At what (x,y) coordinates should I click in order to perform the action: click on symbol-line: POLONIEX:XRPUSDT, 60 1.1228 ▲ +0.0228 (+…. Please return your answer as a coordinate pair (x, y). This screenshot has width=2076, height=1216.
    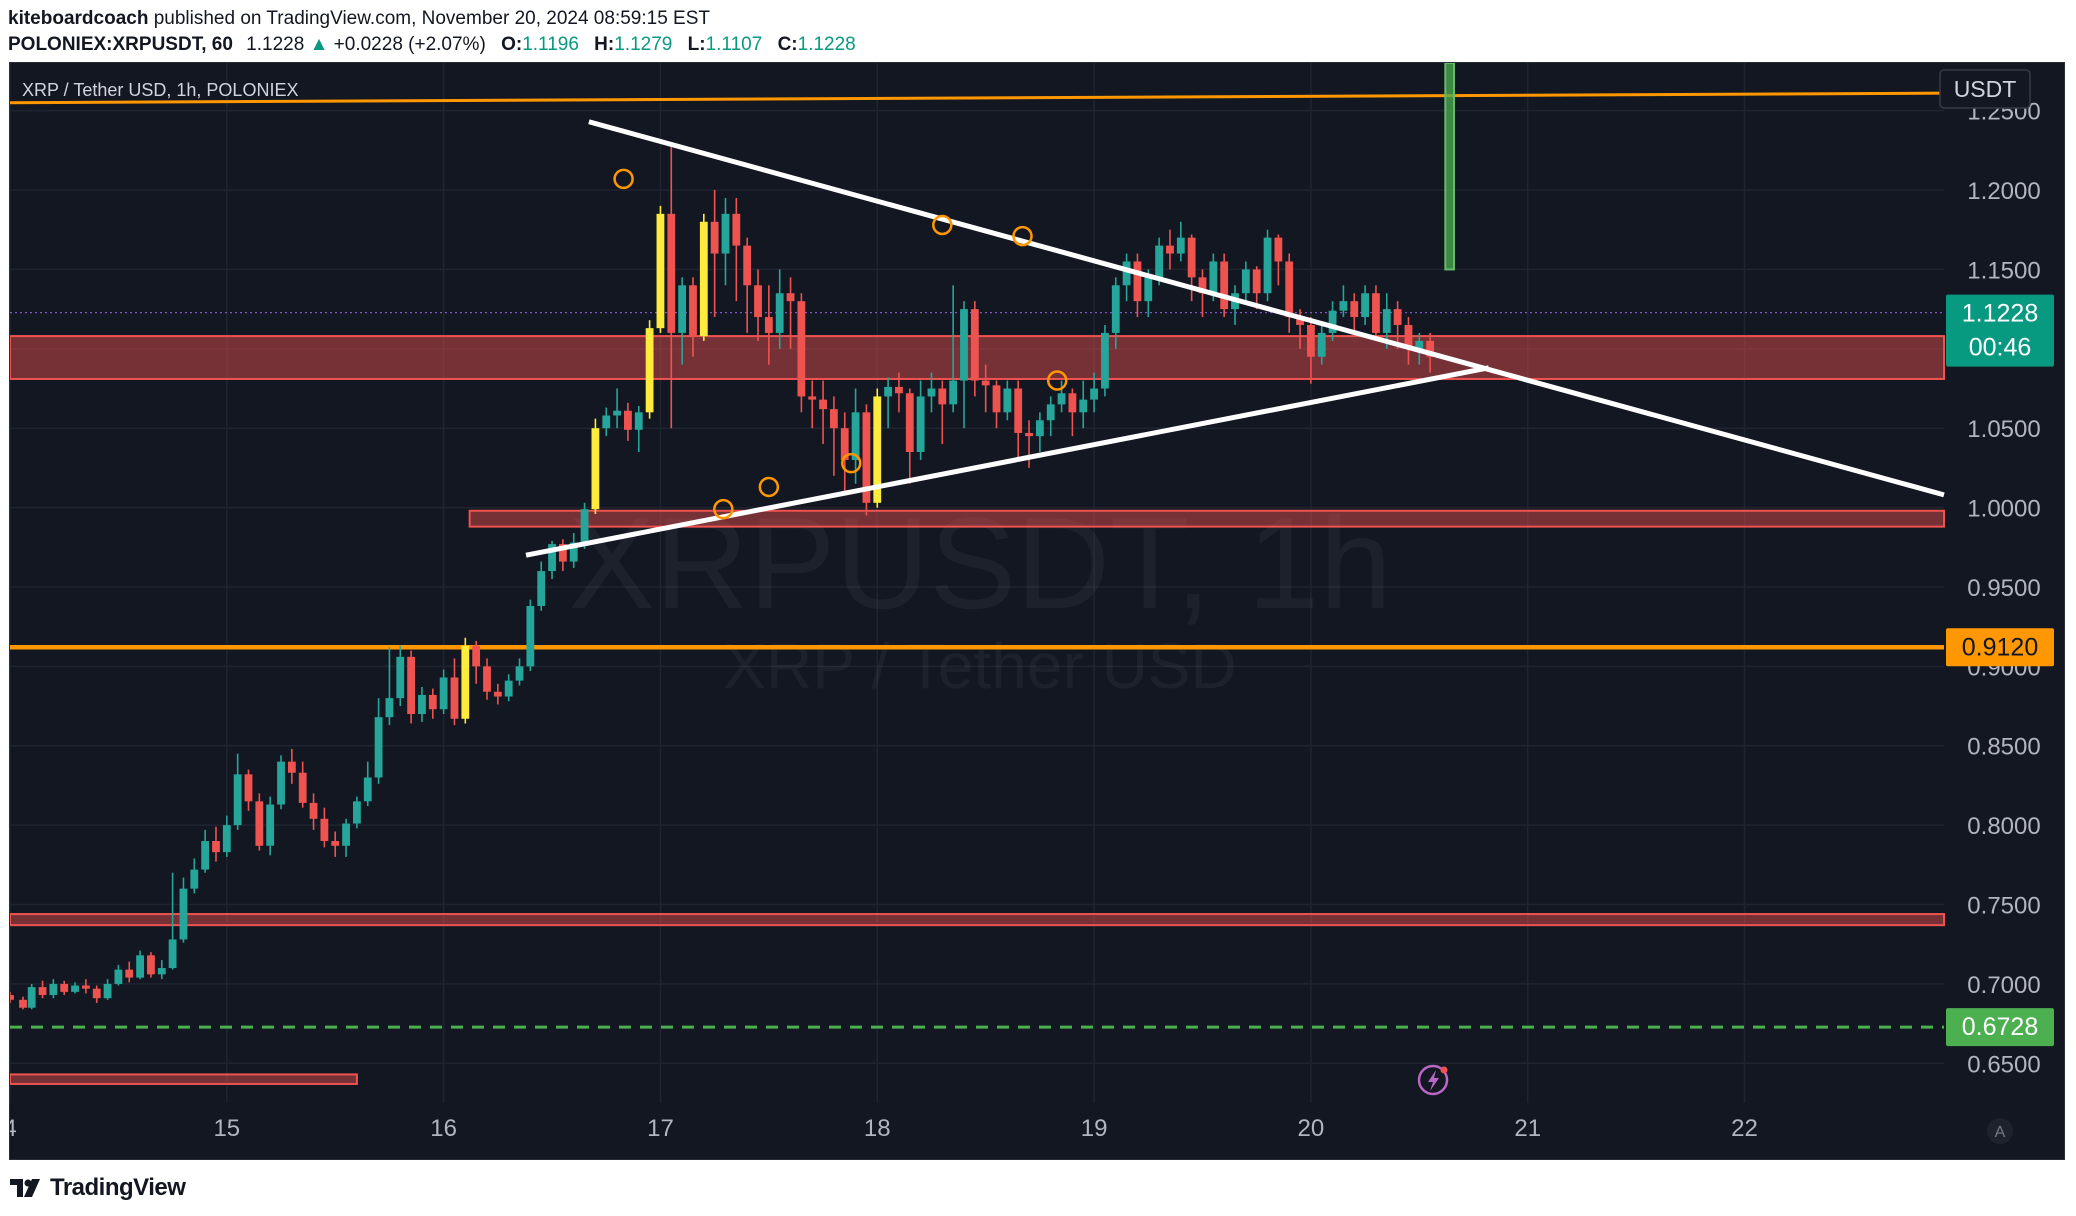
    Looking at the image, I should click on (1038, 45).